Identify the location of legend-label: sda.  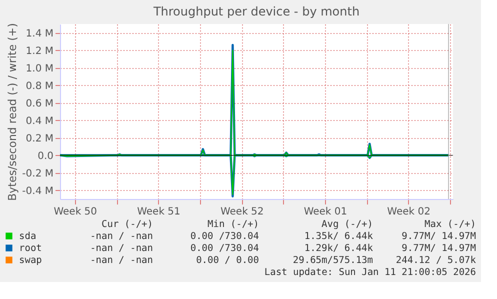
(27, 236).